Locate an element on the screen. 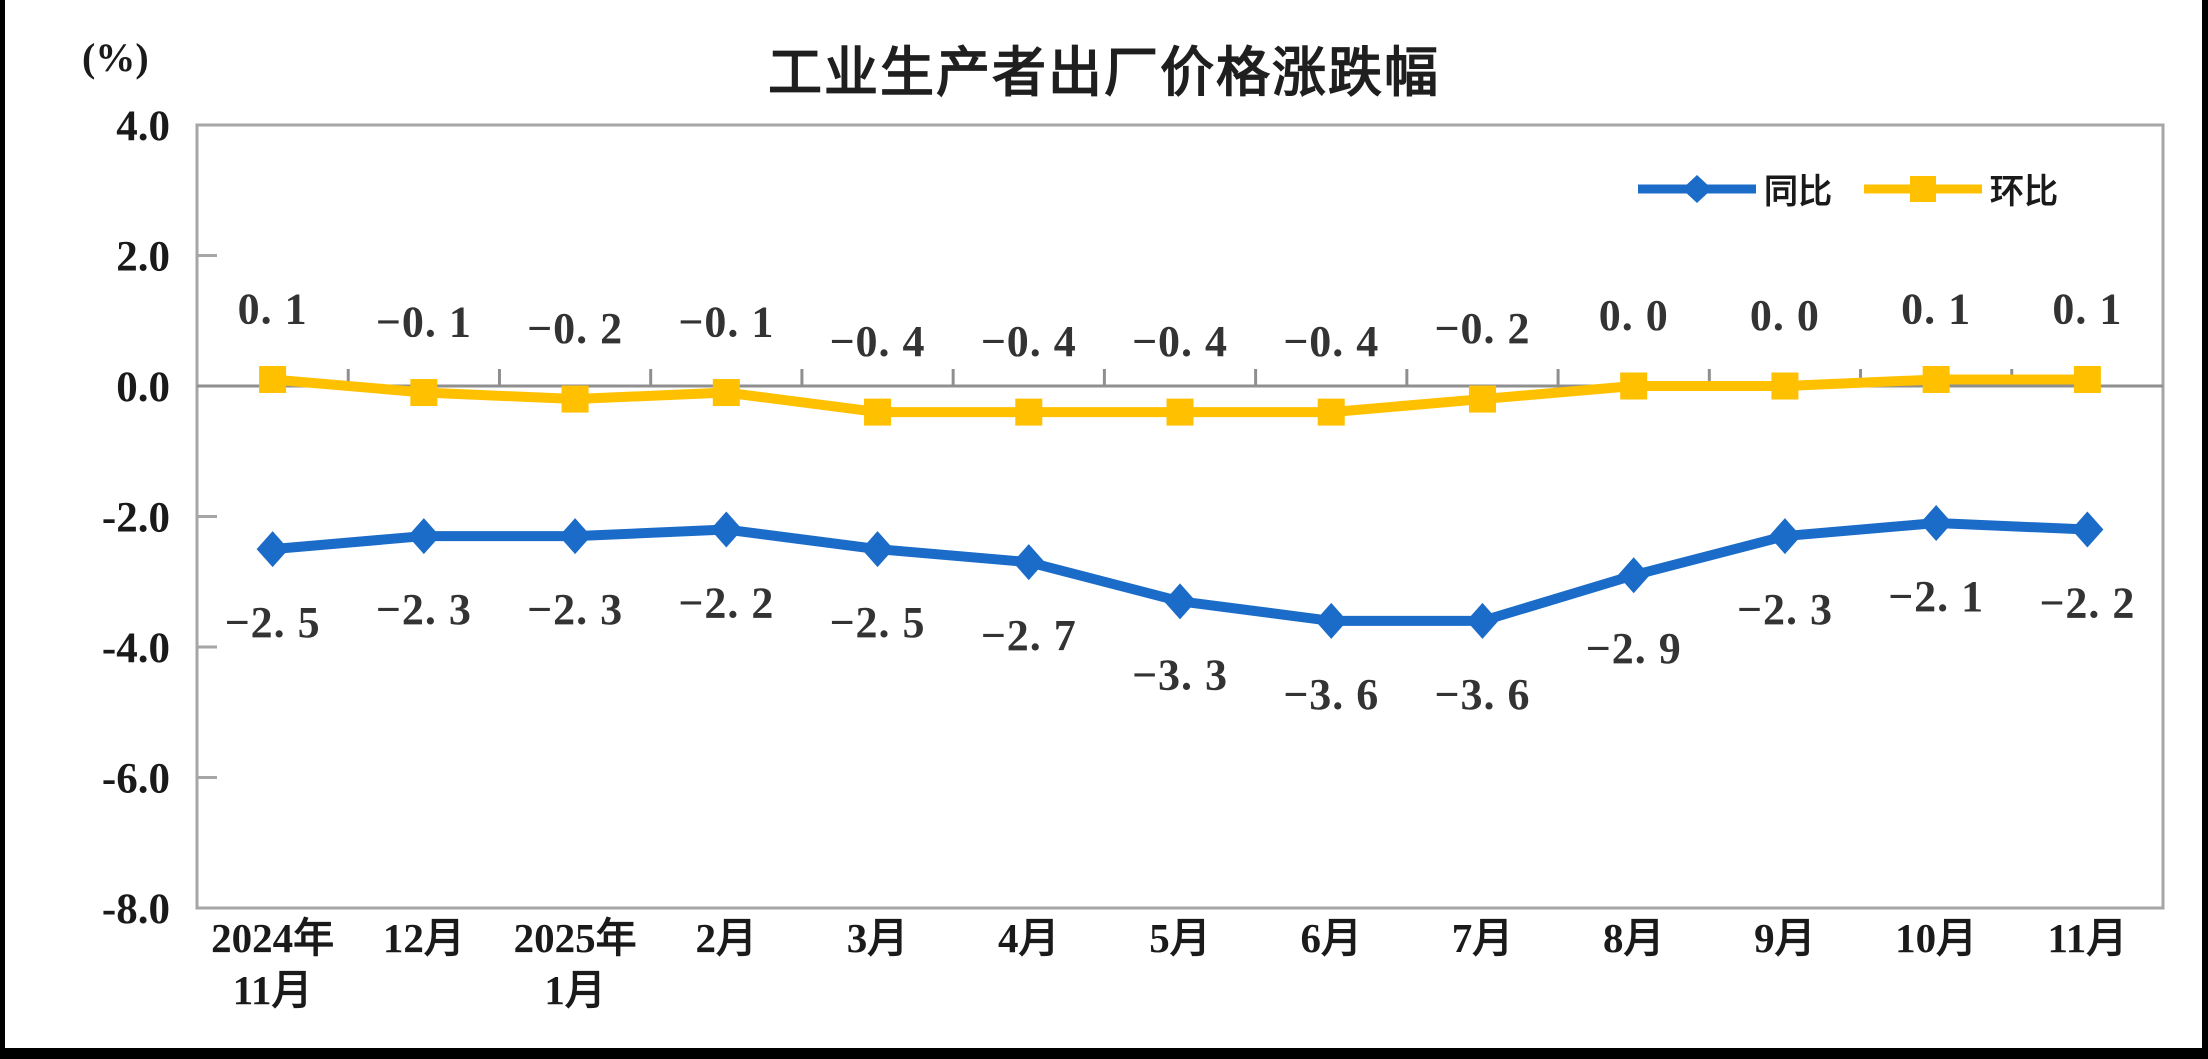  y-tick-label: 4.0 is located at coordinates (143, 126).